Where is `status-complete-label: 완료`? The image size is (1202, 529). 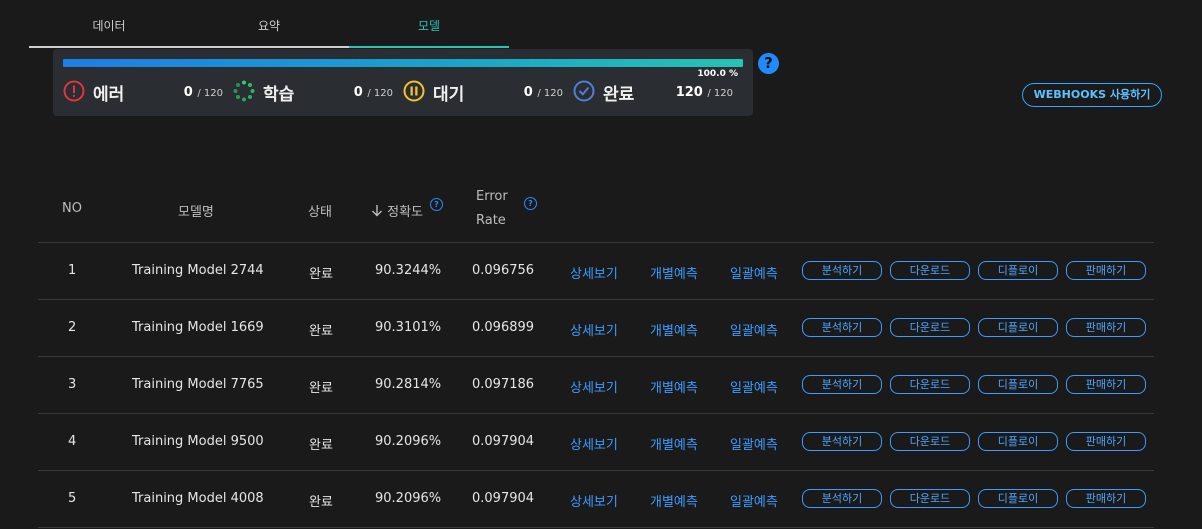 status-complete-label: 완료 is located at coordinates (619, 95).